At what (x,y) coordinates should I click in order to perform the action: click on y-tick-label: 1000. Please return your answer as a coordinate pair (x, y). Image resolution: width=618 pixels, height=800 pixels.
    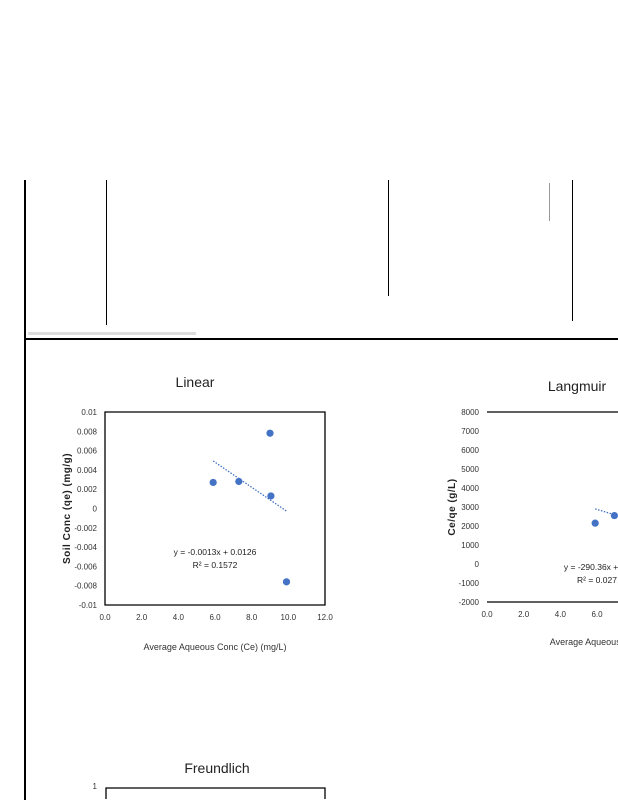
    Looking at the image, I should click on (470, 545).